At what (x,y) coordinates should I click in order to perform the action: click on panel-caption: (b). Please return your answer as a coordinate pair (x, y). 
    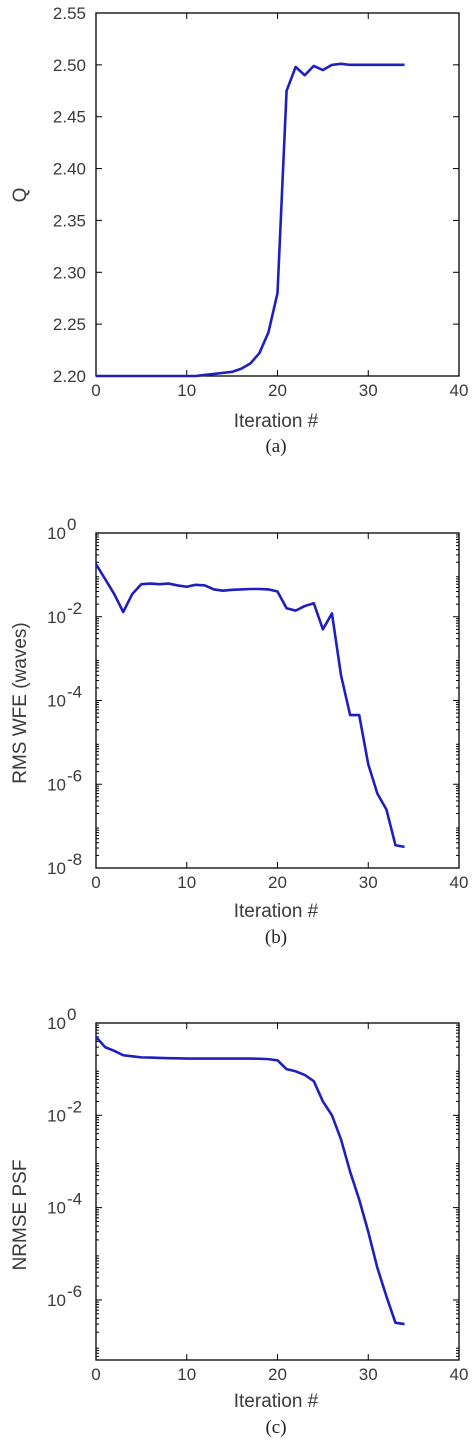
    Looking at the image, I should click on (276, 937).